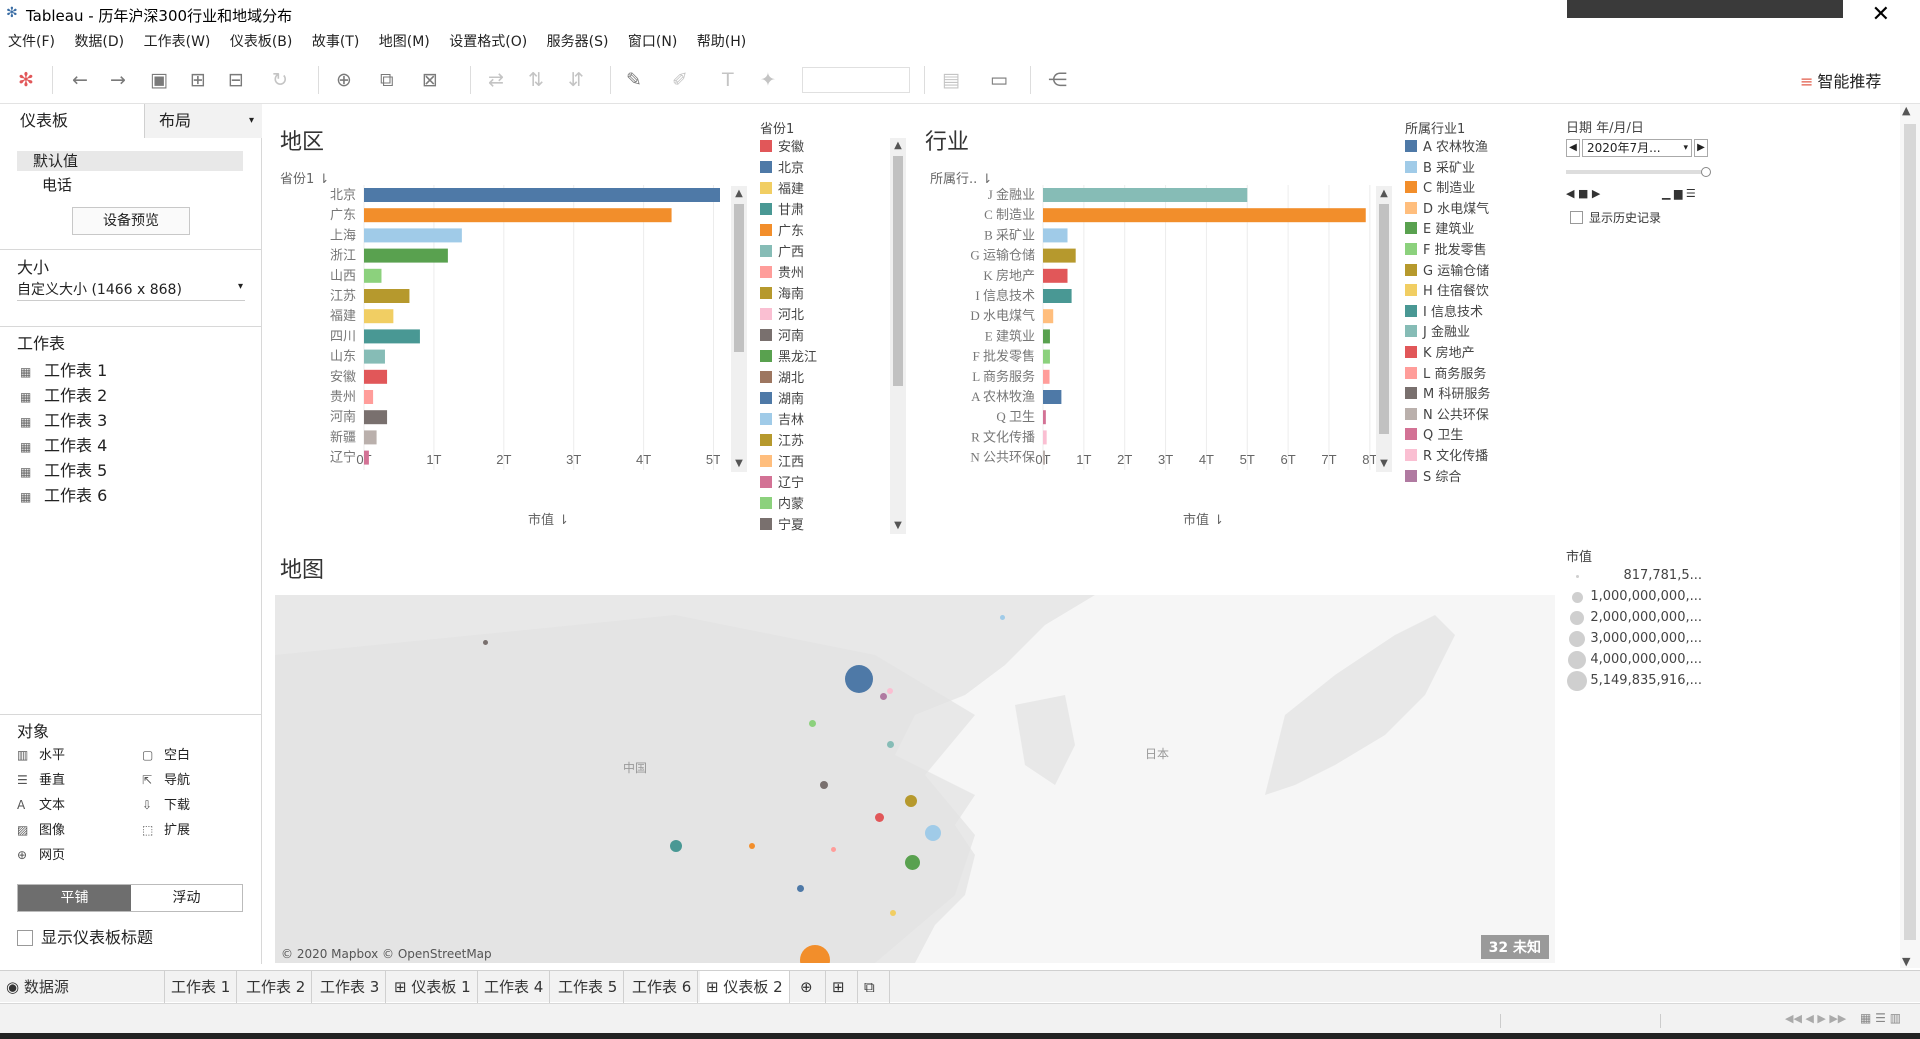 This screenshot has width=1920, height=1039. I want to click on legend-item: N 公共环保, so click(1447, 416).